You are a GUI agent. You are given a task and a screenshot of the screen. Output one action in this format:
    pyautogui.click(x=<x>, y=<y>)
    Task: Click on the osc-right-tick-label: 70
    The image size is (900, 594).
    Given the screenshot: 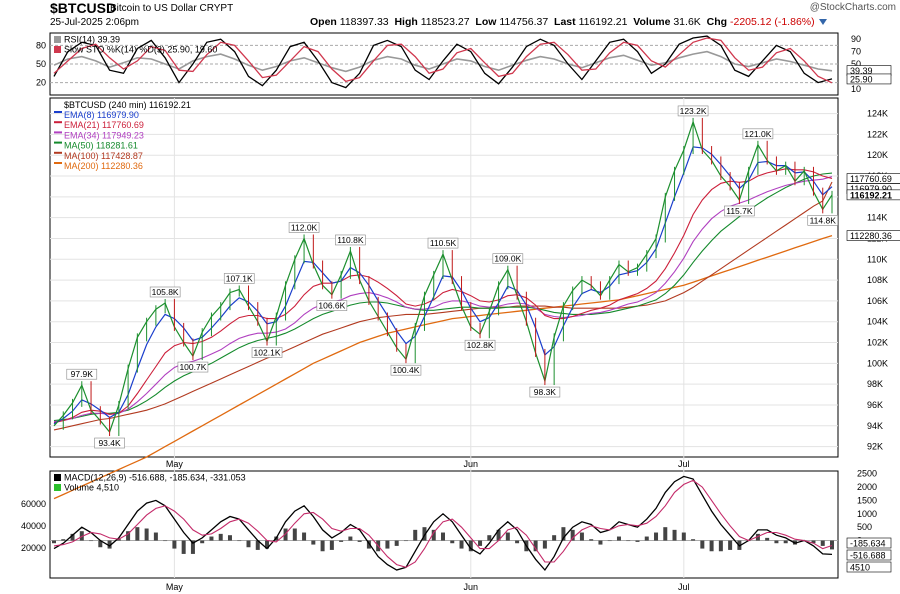 What is the action you would take?
    pyautogui.click(x=856, y=52)
    